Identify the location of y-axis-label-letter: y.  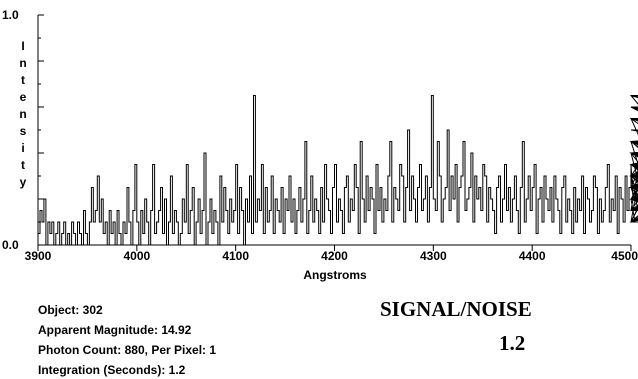
(23, 182).